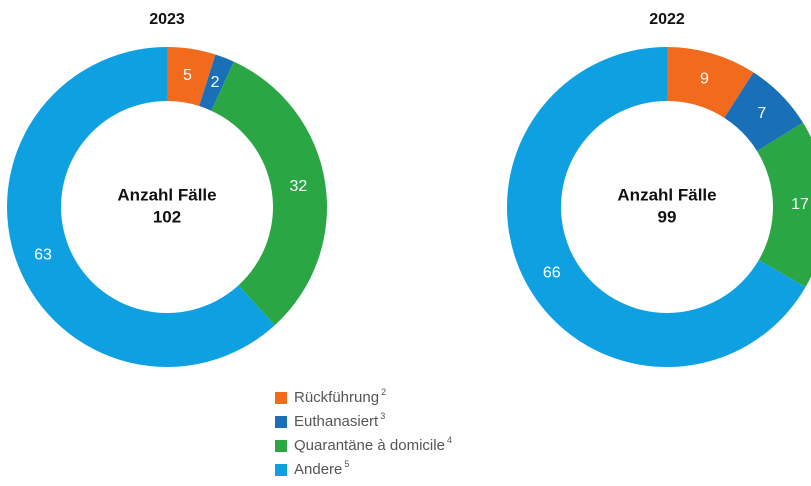  I want to click on data-label: 63, so click(43, 254).